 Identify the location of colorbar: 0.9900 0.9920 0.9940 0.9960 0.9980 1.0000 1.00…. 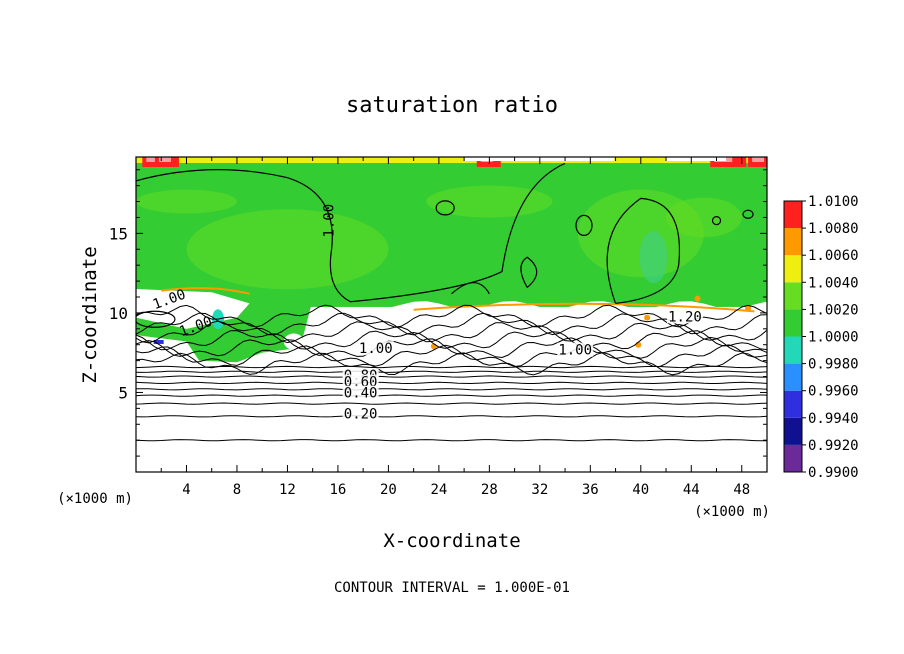
(821, 337).